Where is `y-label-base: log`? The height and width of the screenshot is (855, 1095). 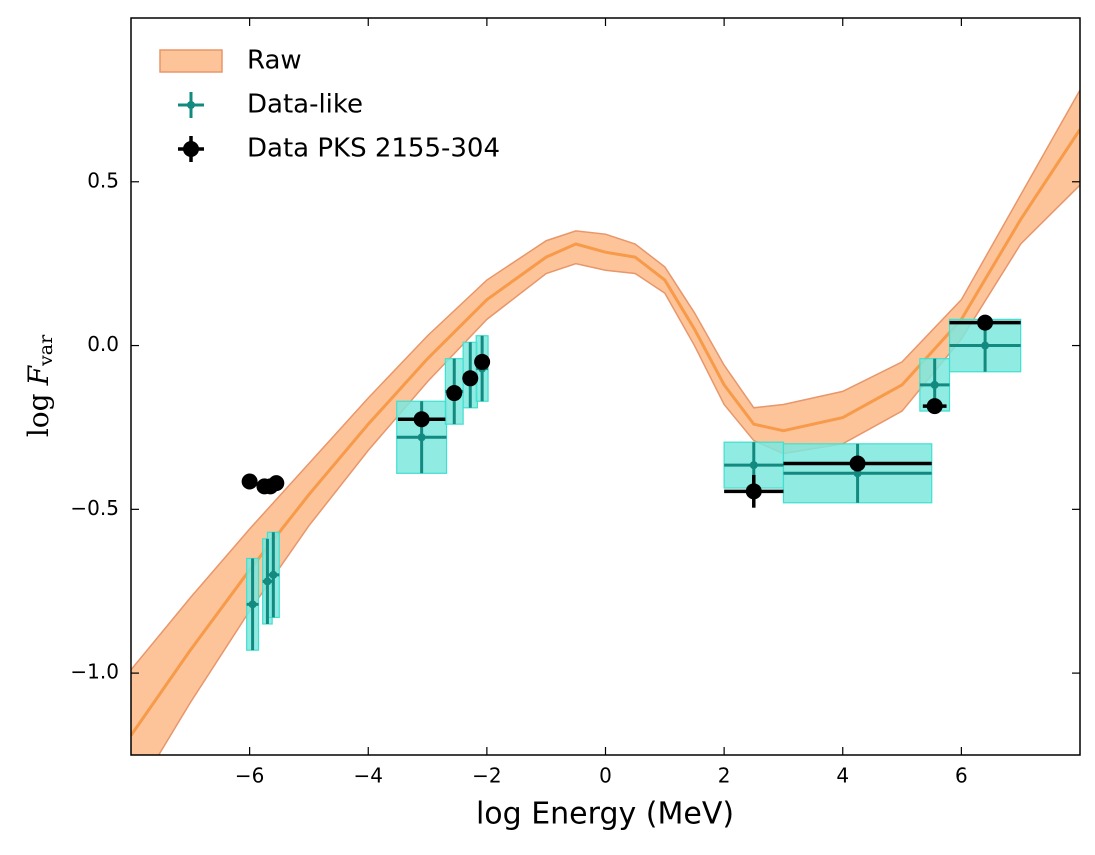
y-label-base: log is located at coordinates (38, 415).